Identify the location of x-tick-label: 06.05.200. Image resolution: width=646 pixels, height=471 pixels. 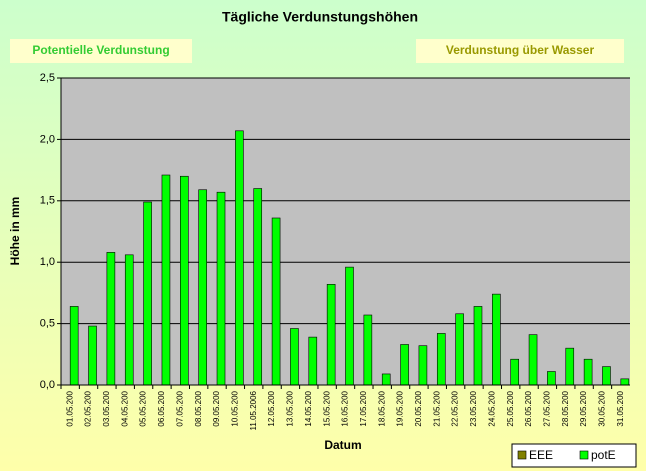
(161, 408).